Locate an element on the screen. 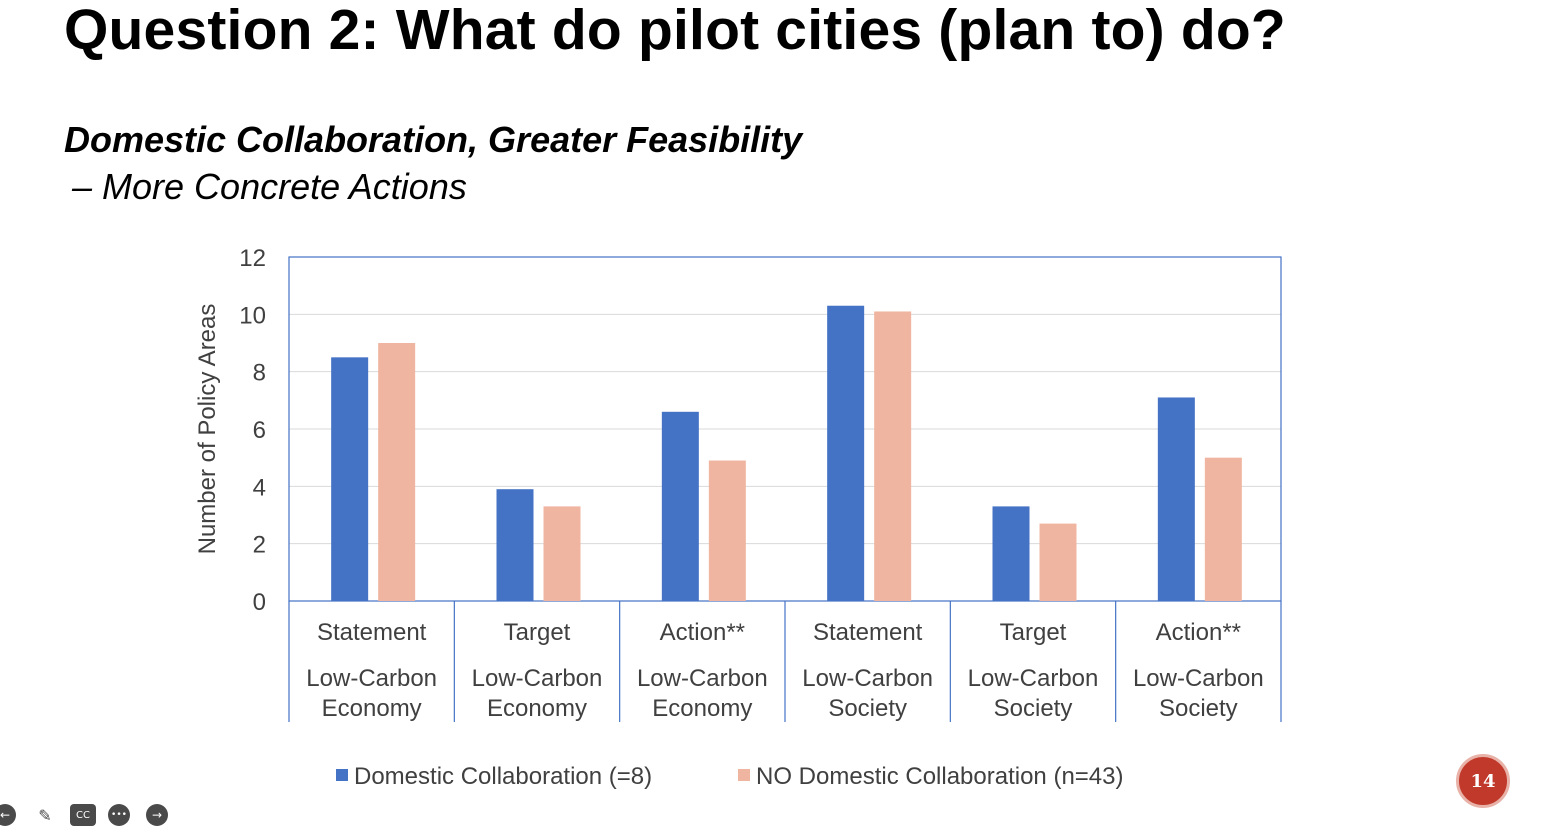  legend-label: Domestic Collaboration (=8) is located at coordinates (503, 776).